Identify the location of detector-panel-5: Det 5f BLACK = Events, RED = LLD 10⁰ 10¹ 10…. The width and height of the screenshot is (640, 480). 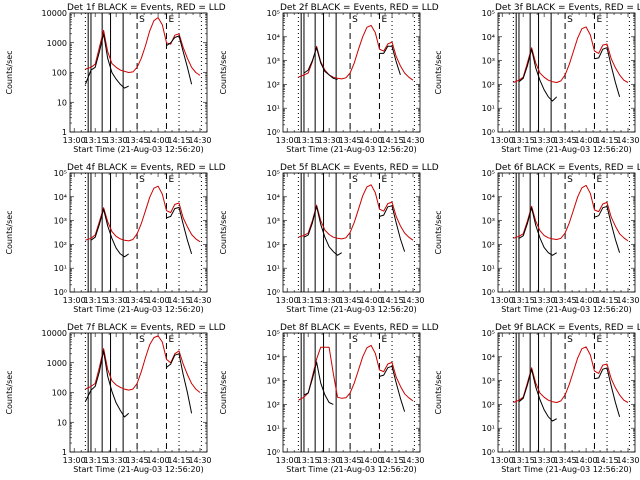
(329, 238).